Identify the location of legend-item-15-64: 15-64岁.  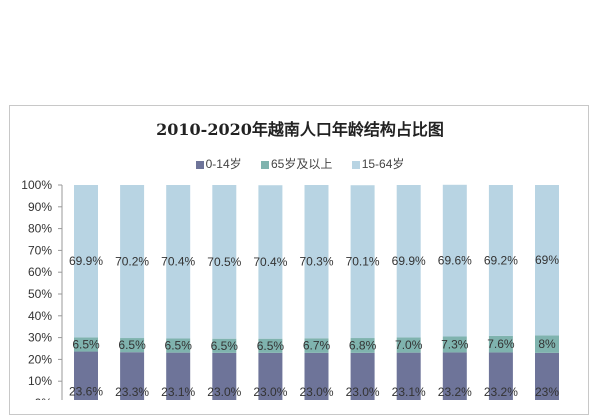
(378, 163).